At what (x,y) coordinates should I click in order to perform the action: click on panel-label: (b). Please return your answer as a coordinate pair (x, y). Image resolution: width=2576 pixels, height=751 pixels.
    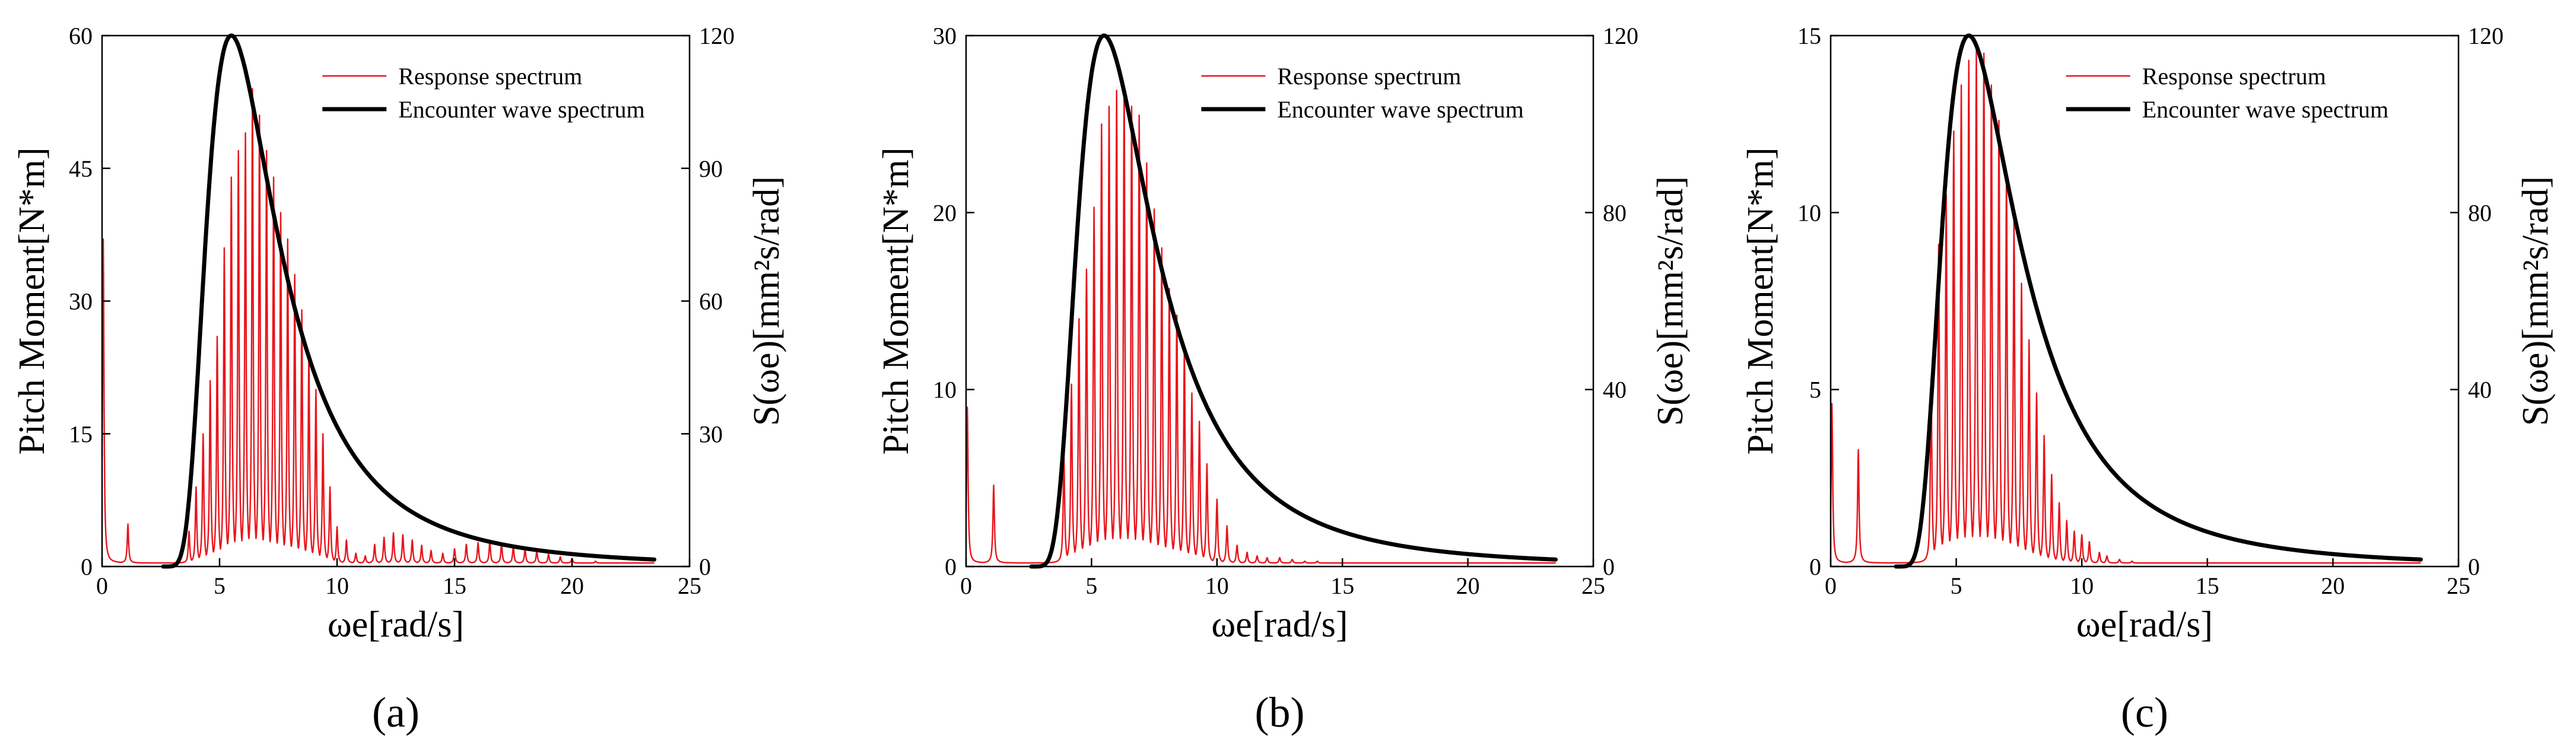
    Looking at the image, I should click on (1280, 712).